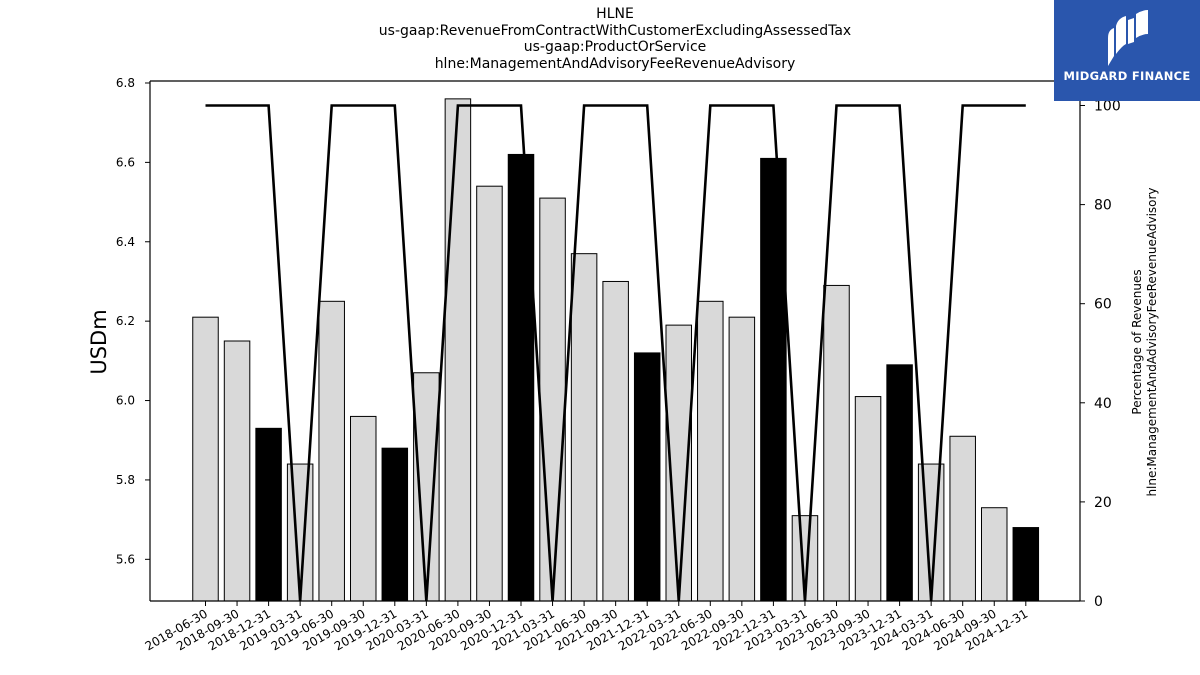  Describe the element at coordinates (615, 47) in the screenshot. I see `title-line-3: us-gaap:ProductOrService` at that location.